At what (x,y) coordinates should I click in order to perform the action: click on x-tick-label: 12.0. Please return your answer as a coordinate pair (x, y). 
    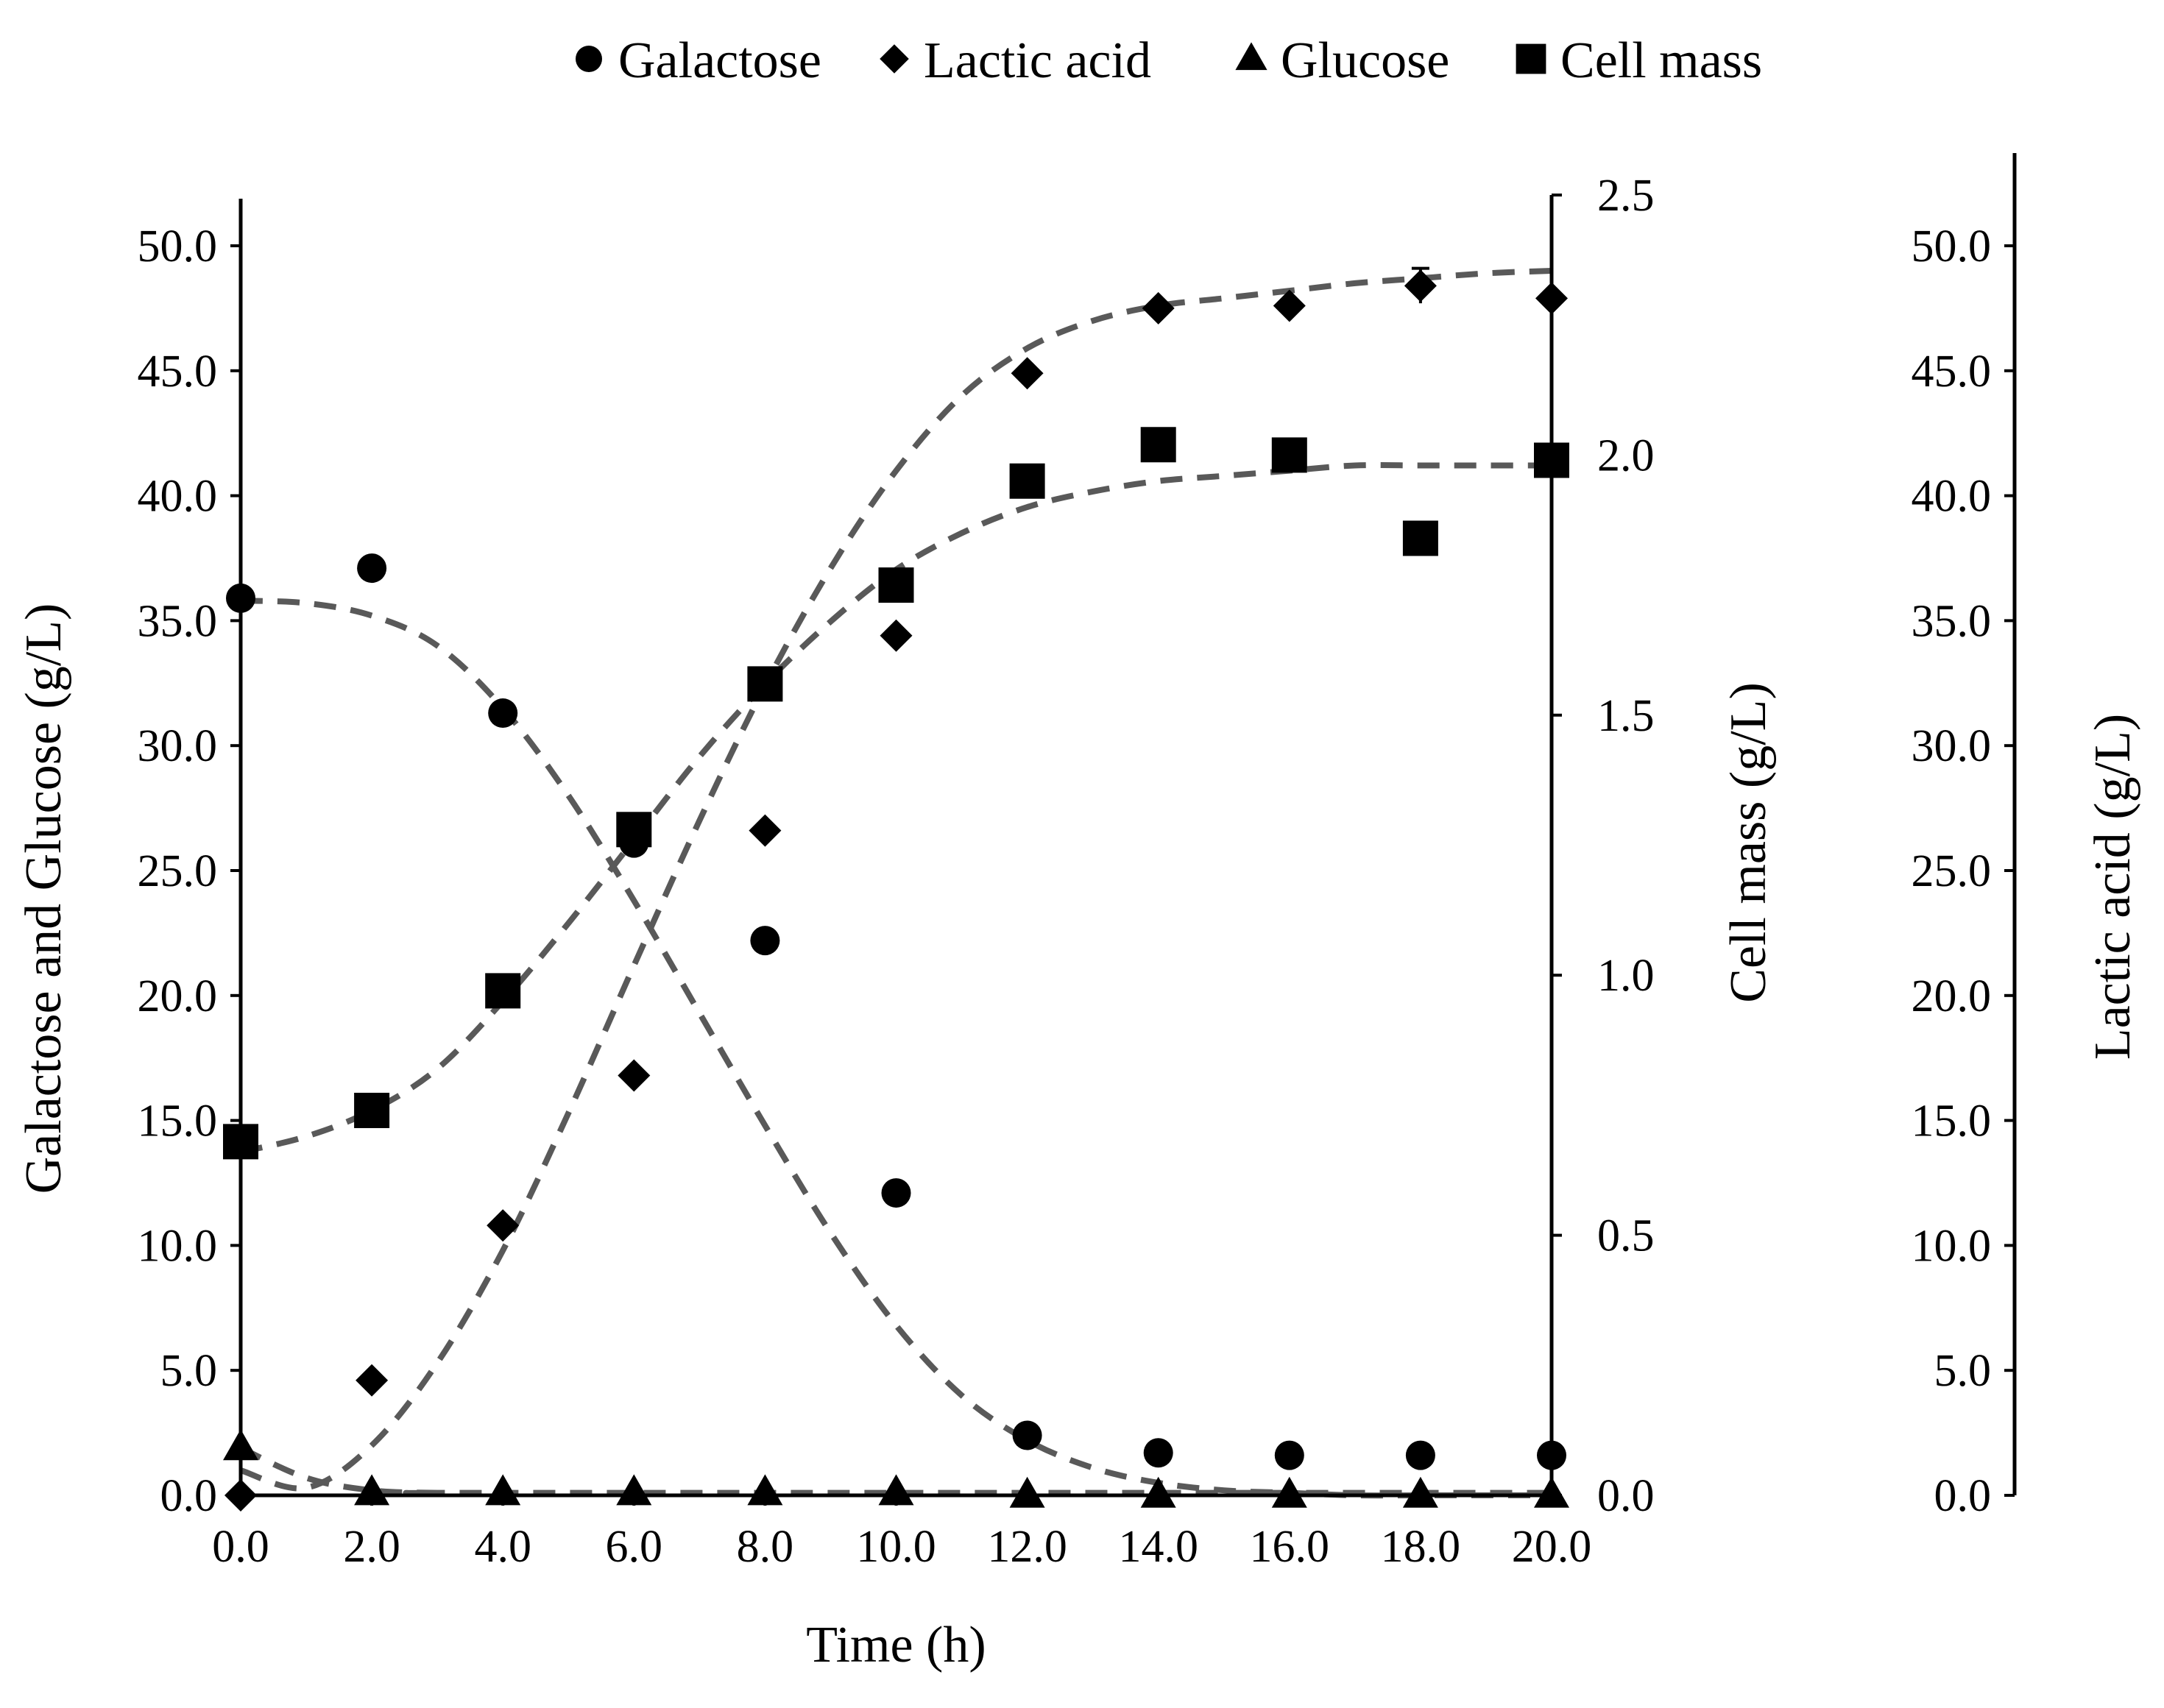
    Looking at the image, I should click on (1027, 1547).